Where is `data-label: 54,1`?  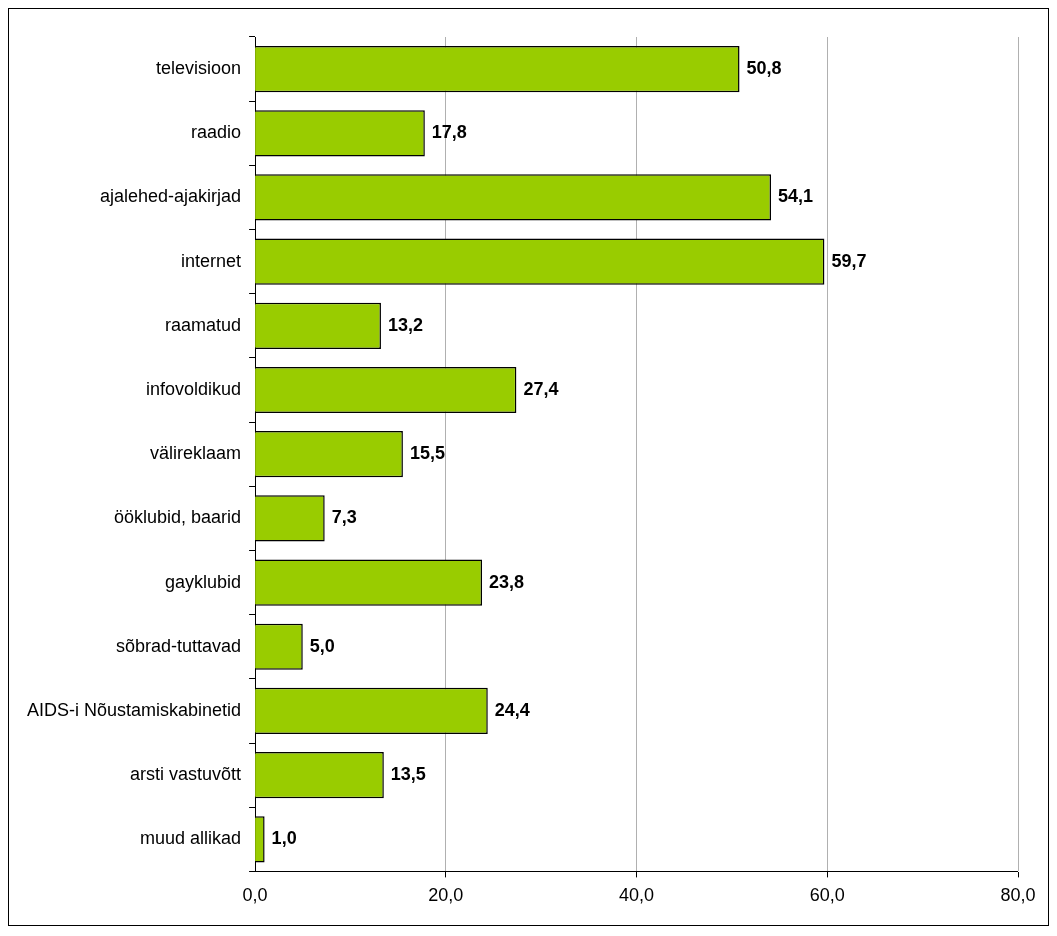 data-label: 54,1 is located at coordinates (796, 196).